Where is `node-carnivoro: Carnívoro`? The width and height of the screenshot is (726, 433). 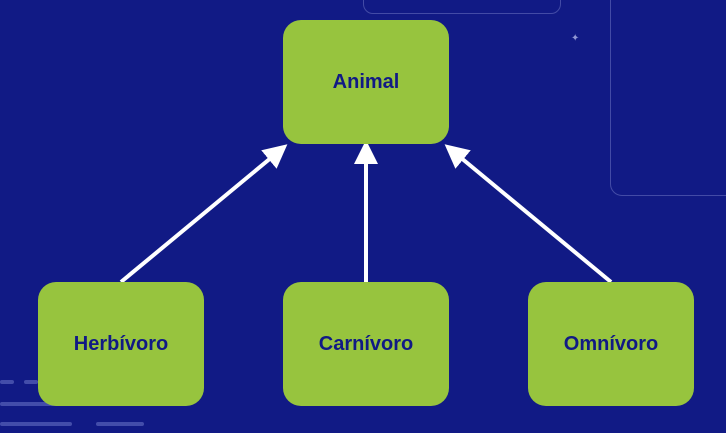
node-carnivoro: Carnívoro is located at coordinates (366, 344).